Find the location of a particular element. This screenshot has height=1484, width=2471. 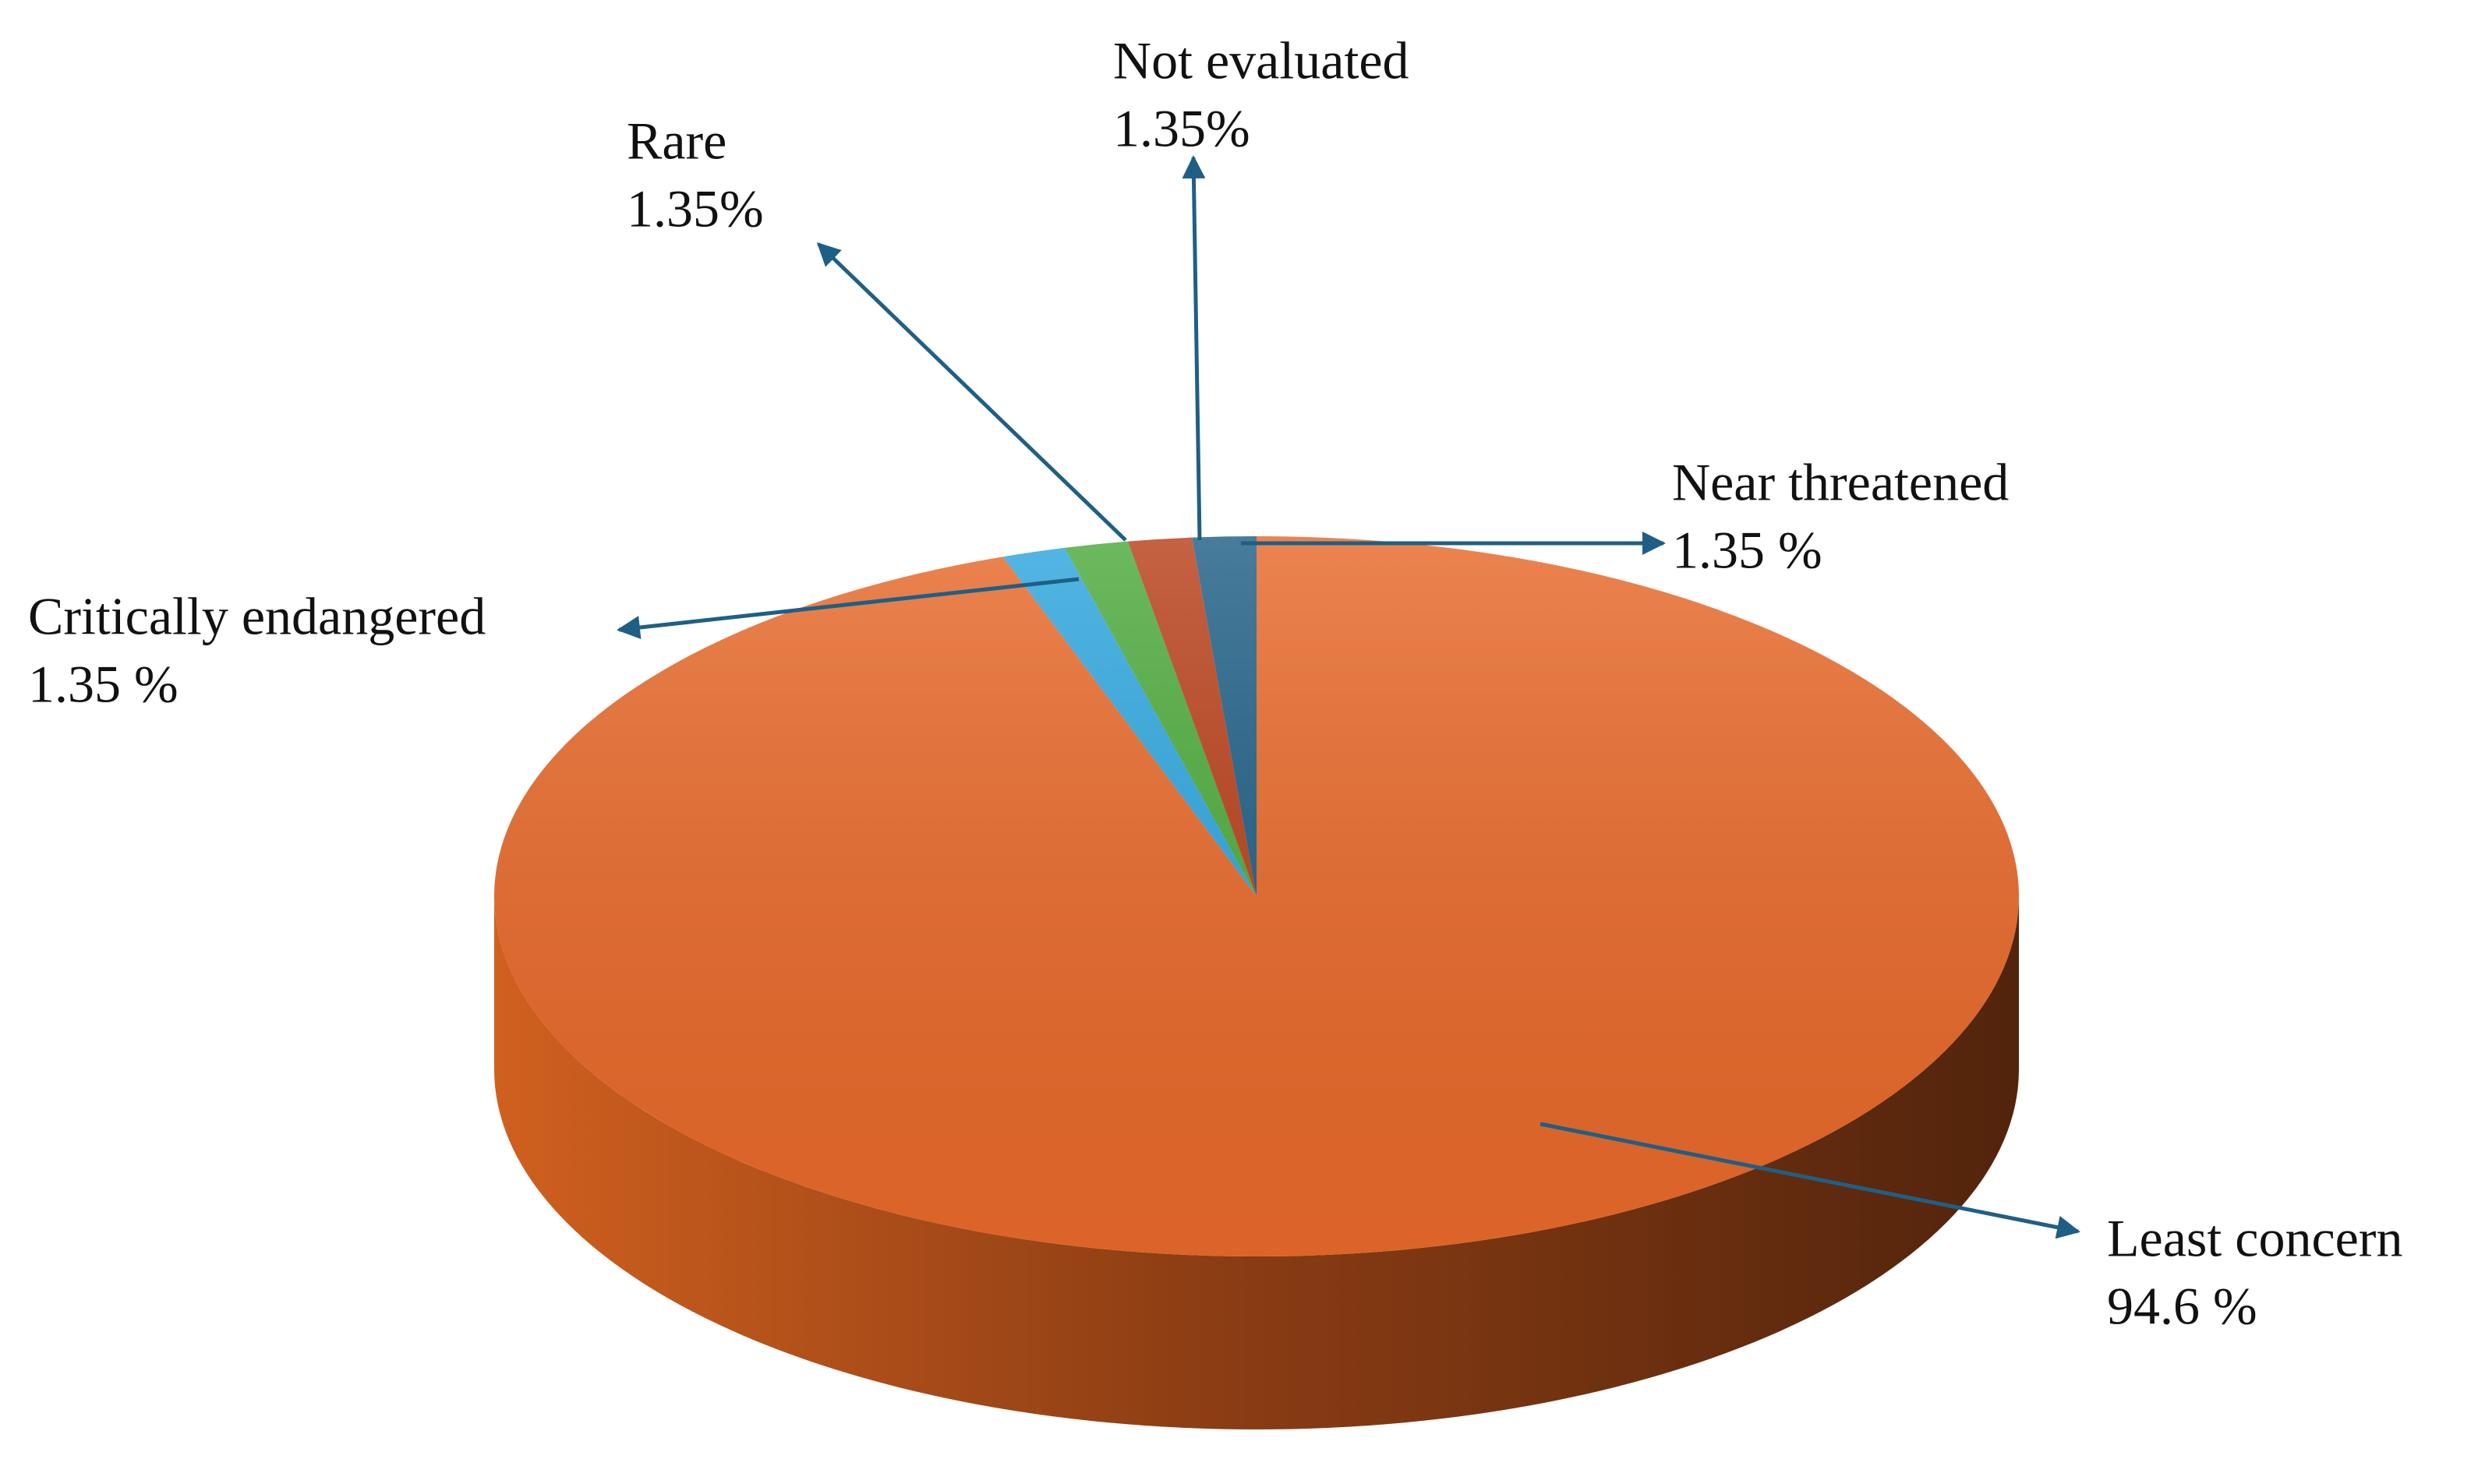

slice-name: Not evaluated is located at coordinates (1261, 60).